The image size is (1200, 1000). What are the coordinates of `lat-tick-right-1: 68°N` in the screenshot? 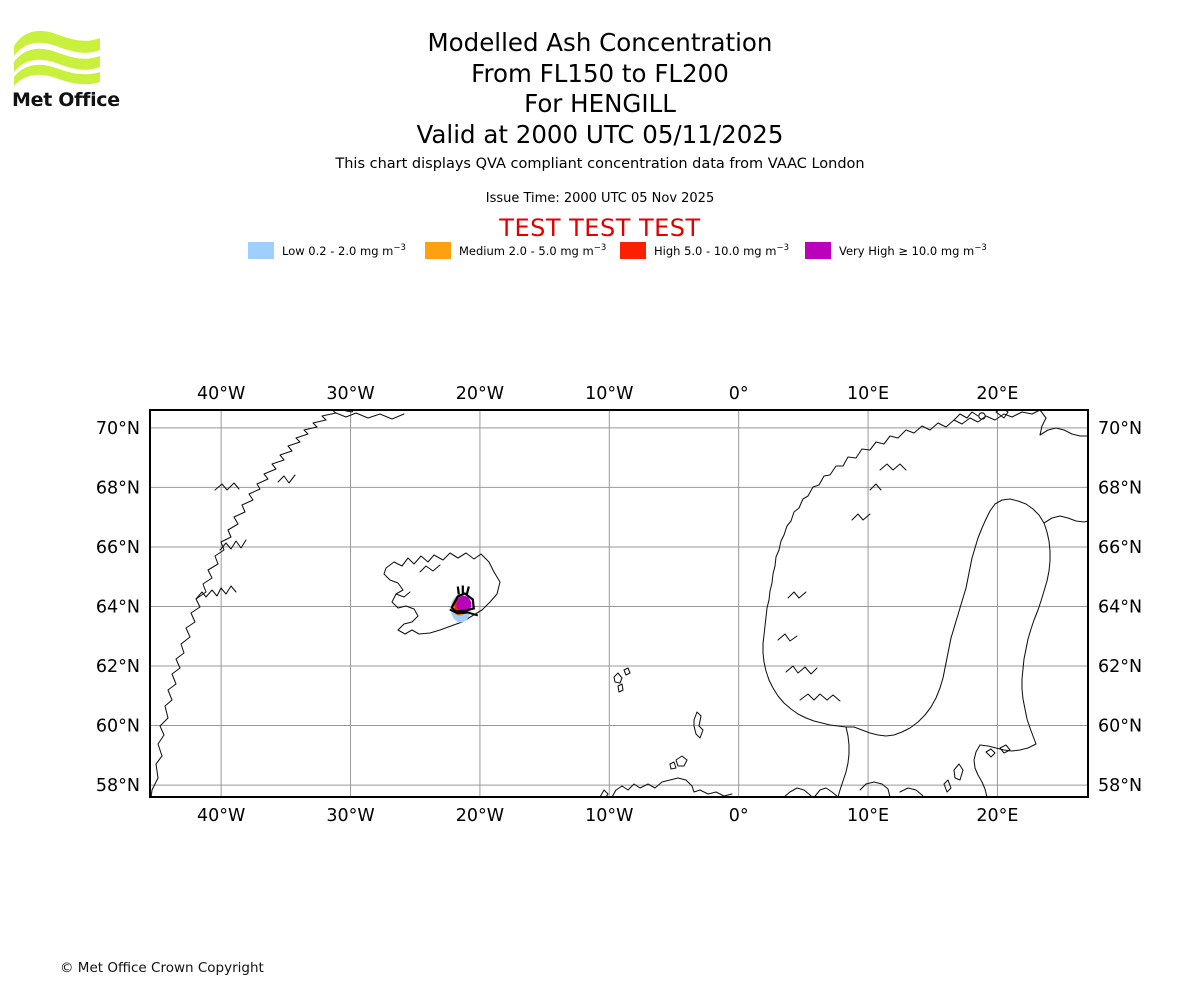 It's located at (1120, 488).